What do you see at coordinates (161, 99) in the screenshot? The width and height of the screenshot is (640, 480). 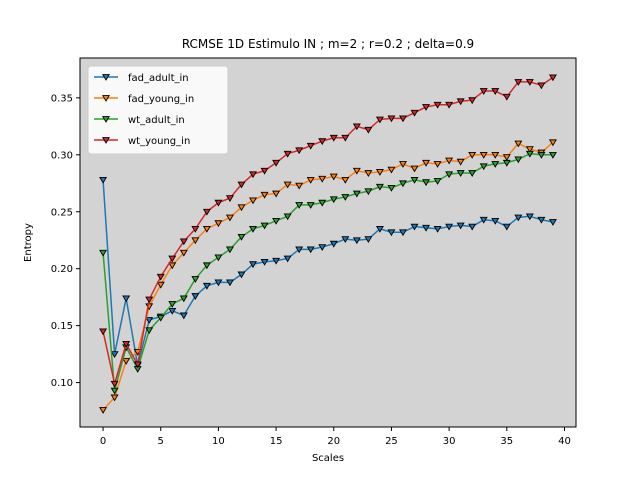 I see `legend-label: fad_young_in` at bounding box center [161, 99].